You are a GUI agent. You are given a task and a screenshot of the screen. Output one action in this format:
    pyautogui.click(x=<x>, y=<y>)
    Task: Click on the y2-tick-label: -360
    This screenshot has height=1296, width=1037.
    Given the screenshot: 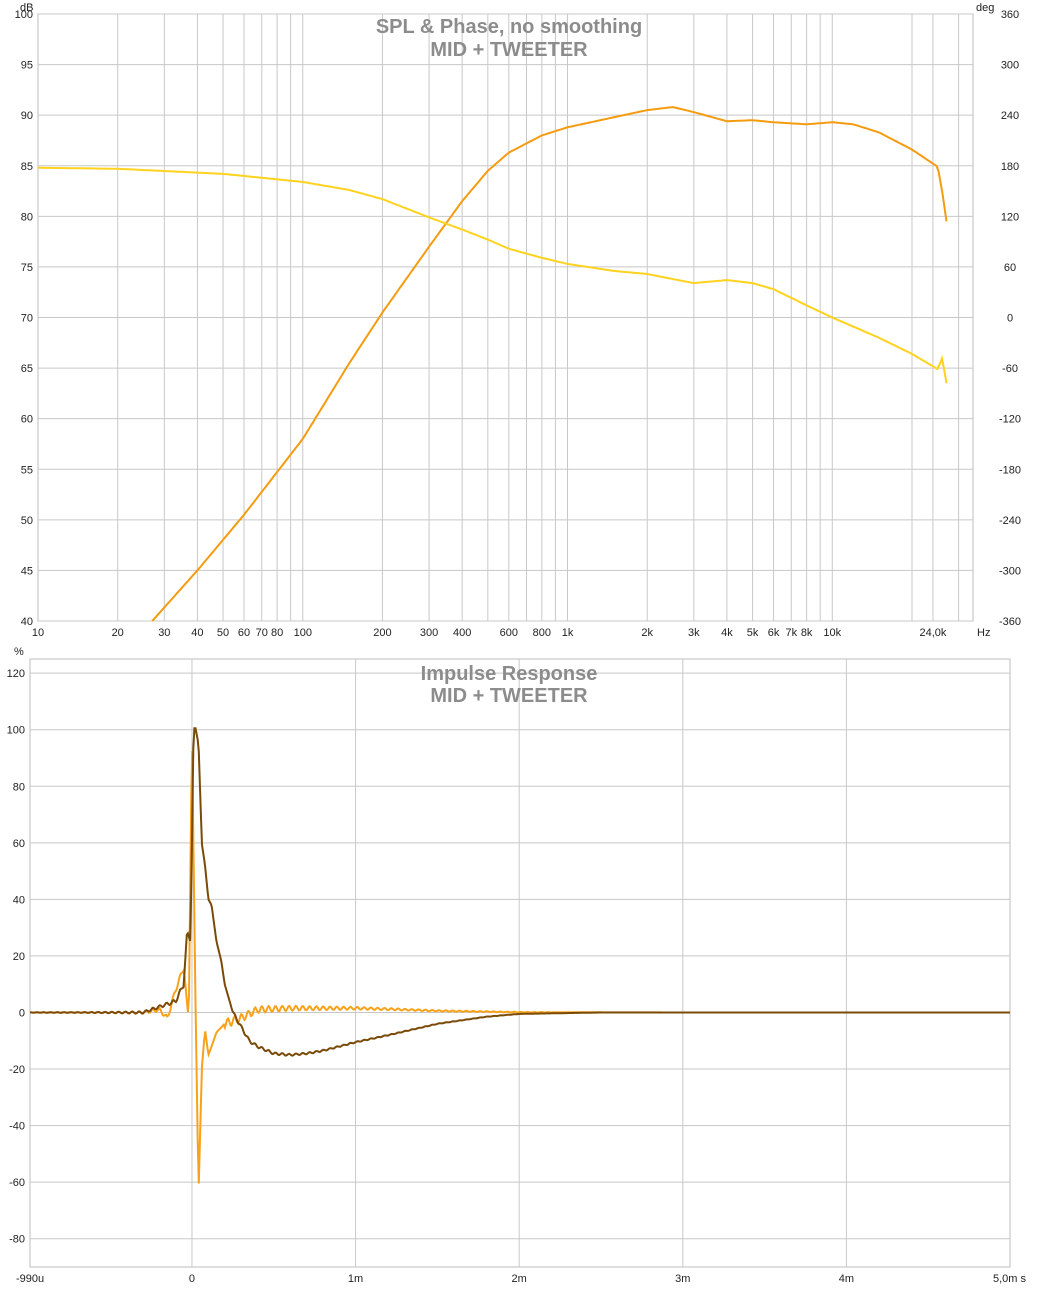 What is the action you would take?
    pyautogui.click(x=1010, y=622)
    